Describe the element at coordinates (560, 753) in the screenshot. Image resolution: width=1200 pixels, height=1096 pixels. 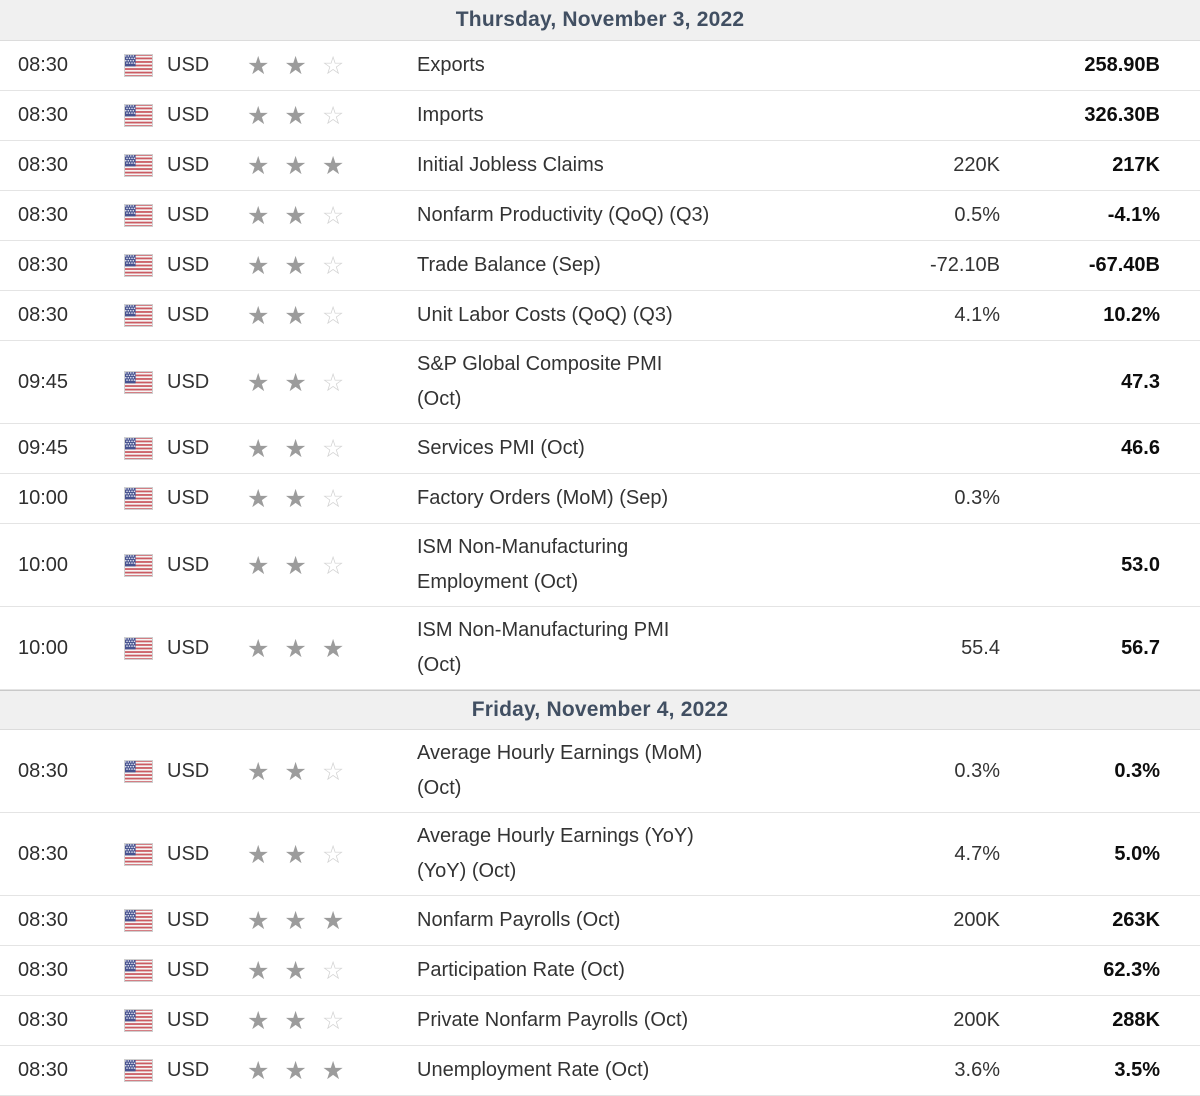
I see `event-name-line: Average Hourly Earnings (MoM)` at that location.